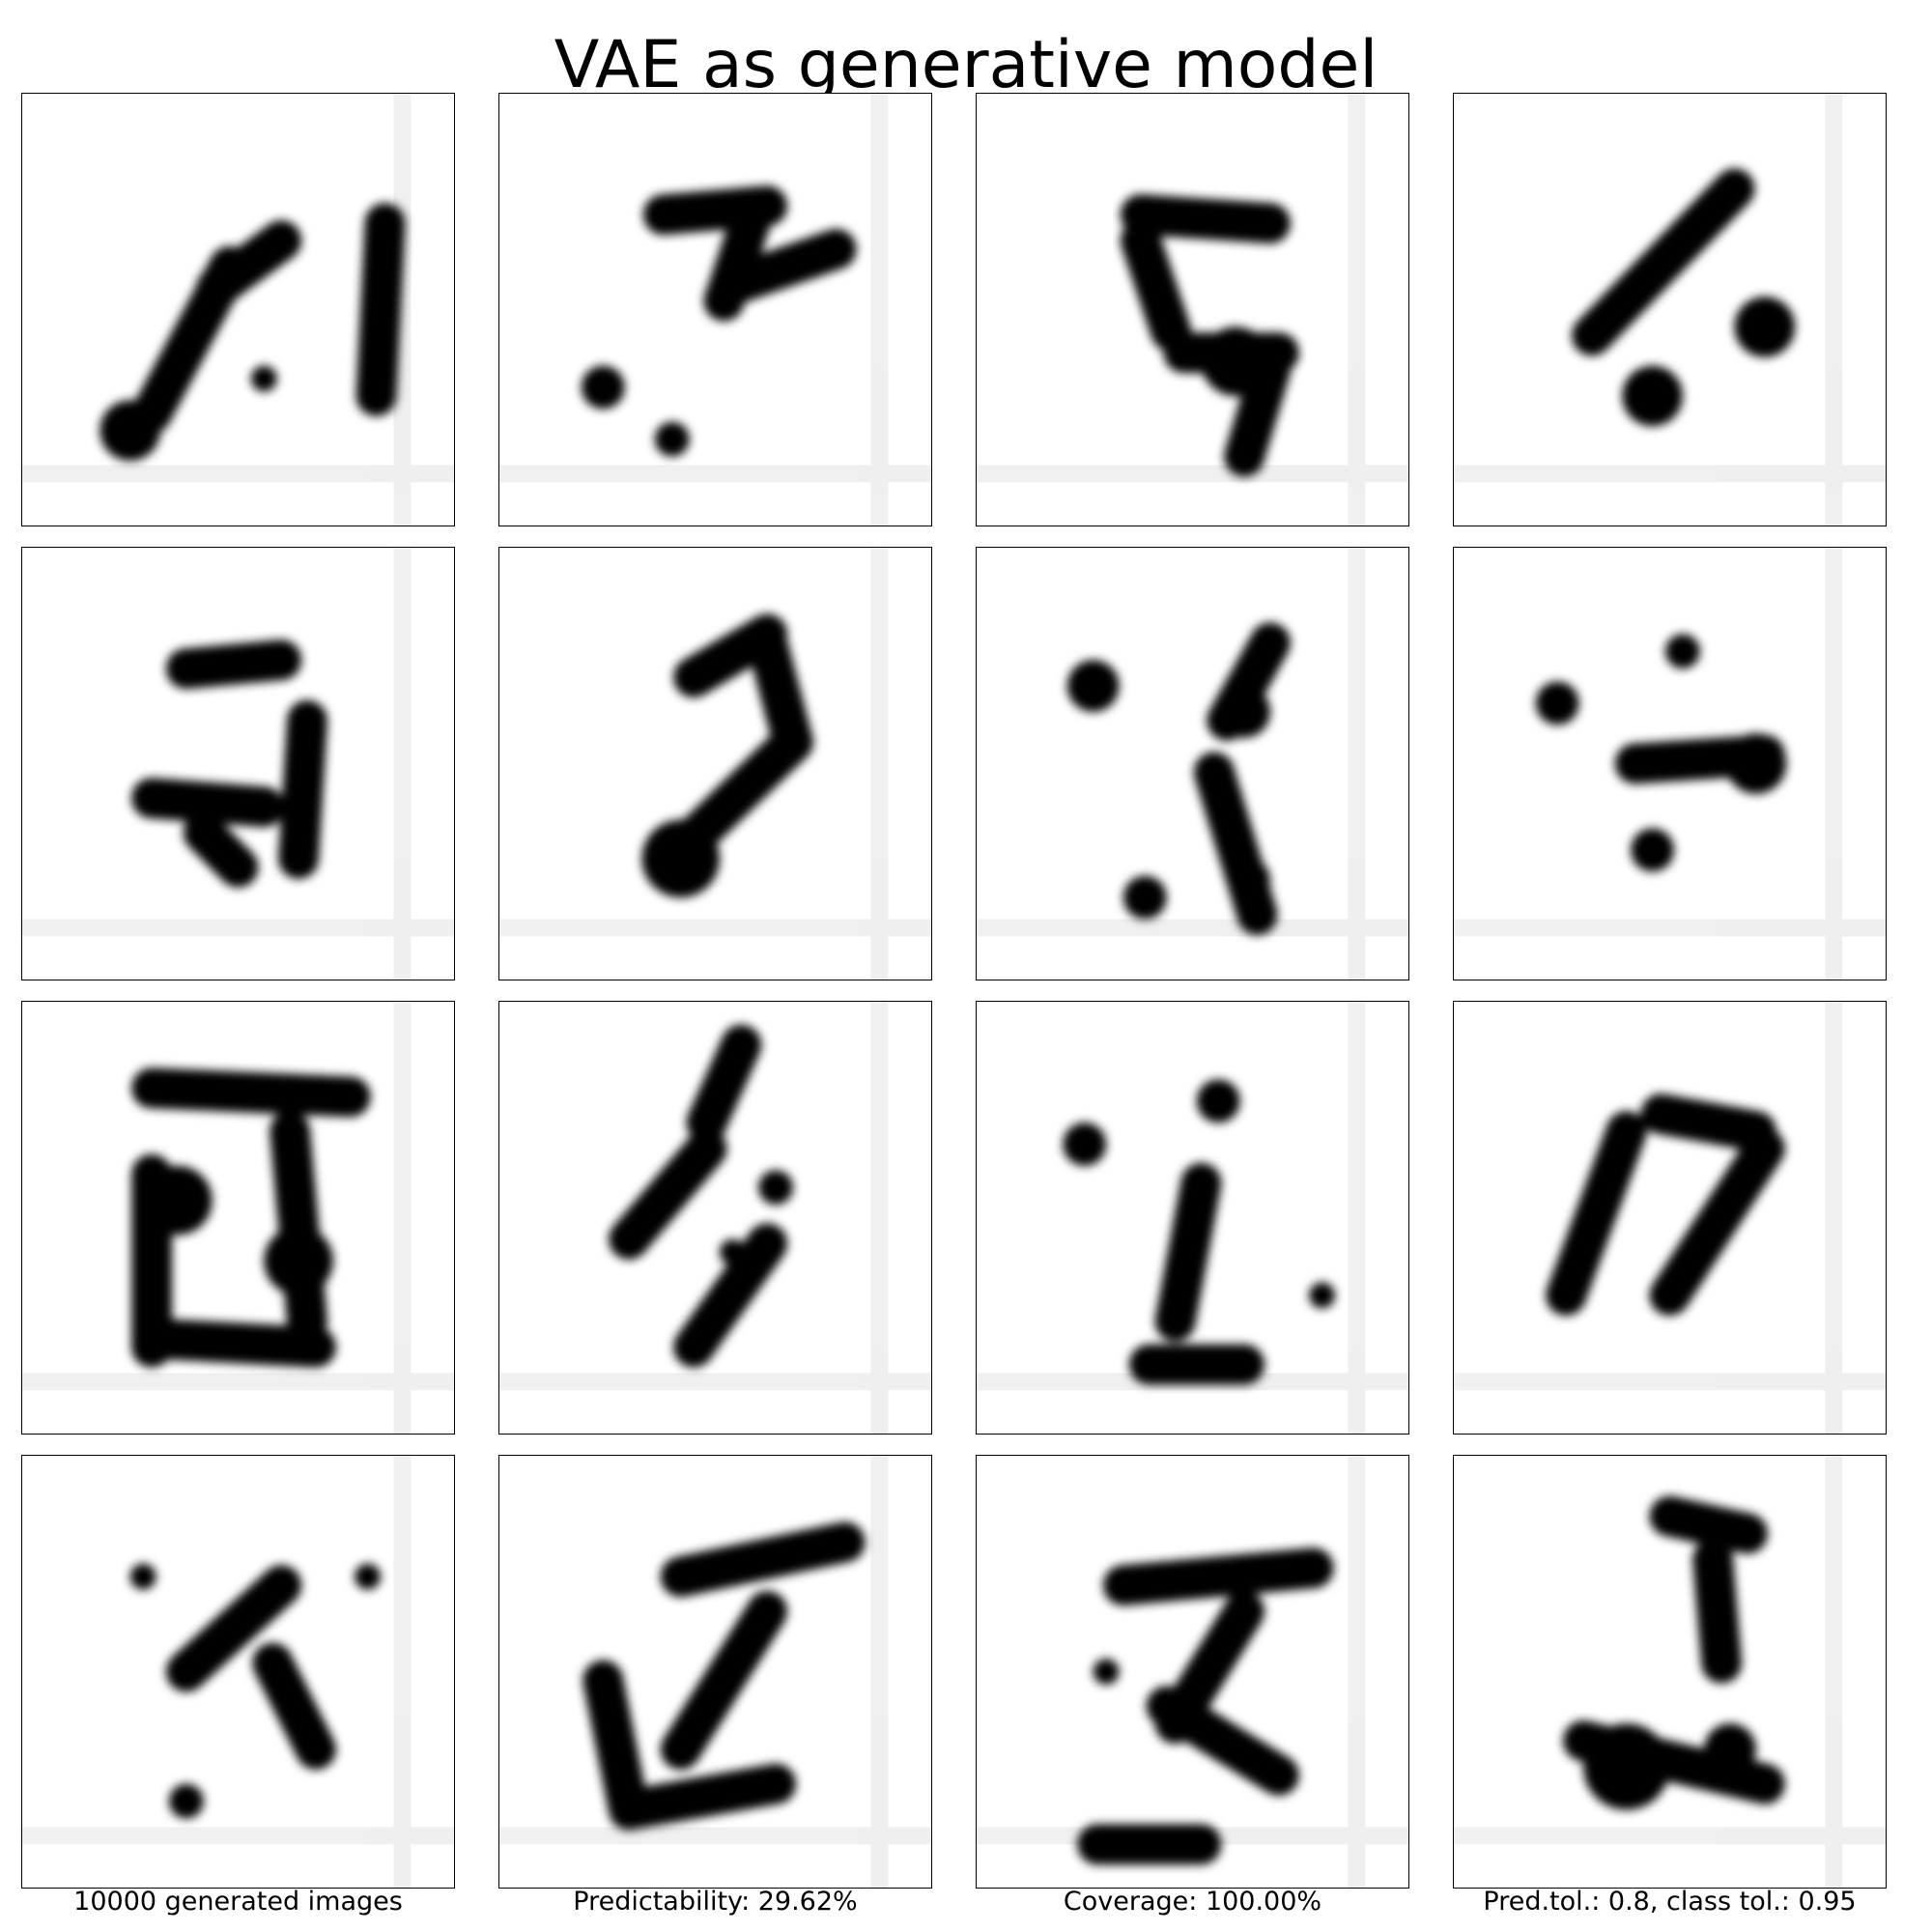 This screenshot has width=1932, height=1932. I want to click on generated-image-r3-c2, so click(715, 1218).